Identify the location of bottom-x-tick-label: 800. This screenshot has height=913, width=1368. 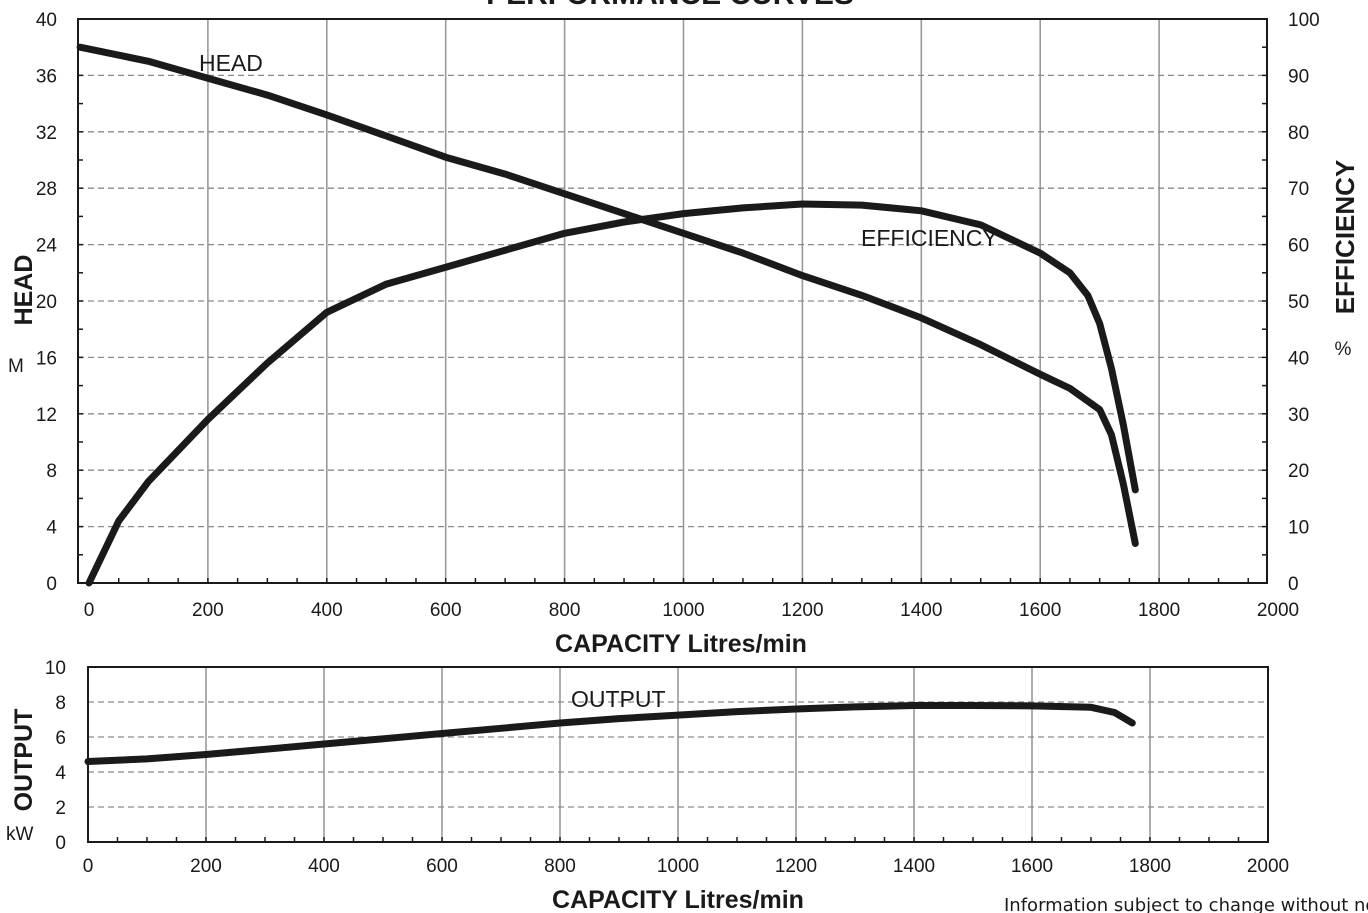
(560, 866).